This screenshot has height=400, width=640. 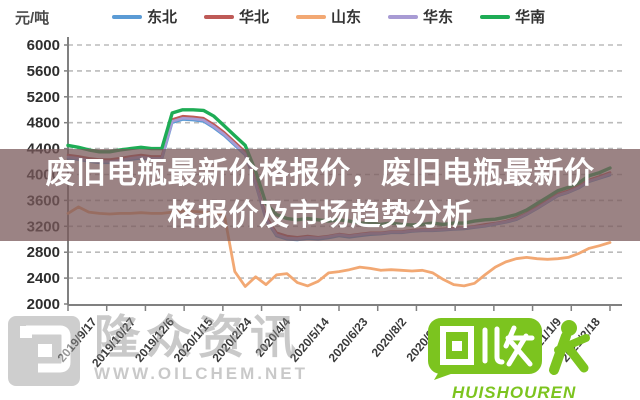 I want to click on legend-row: 元/吨 东北 华北 山东 华东 华南, so click(x=320, y=17).